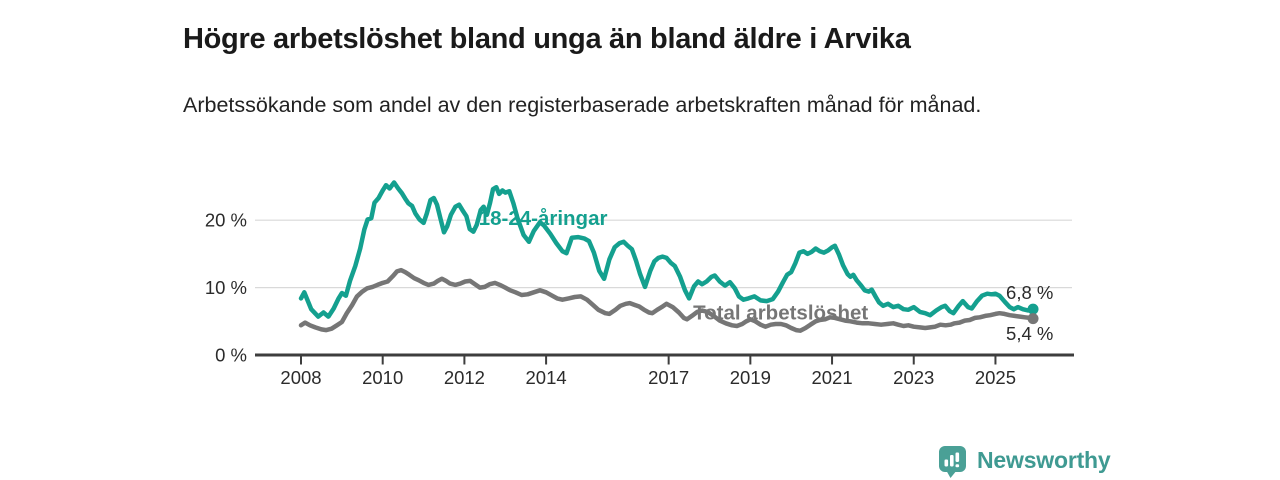 This screenshot has height=480, width=1280. I want to click on x-axis-tick-label: 2010, so click(382, 377).